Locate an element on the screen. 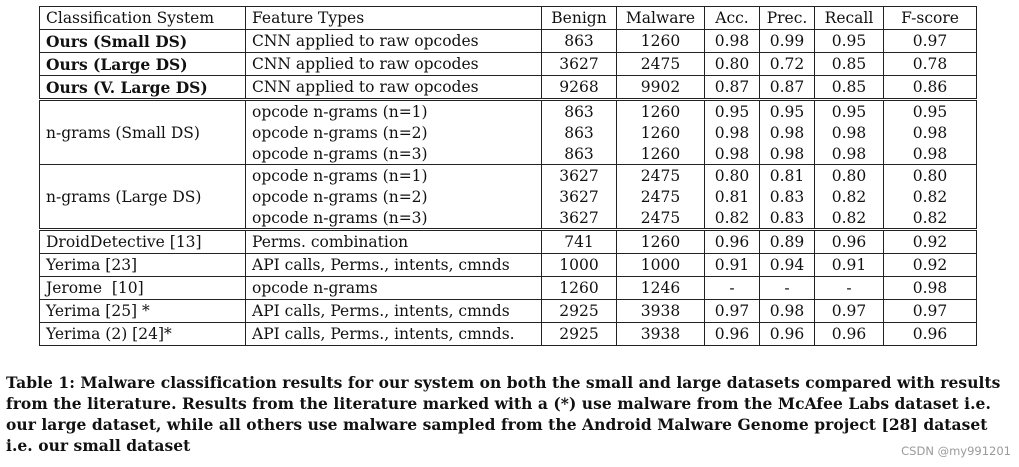 The width and height of the screenshot is (1019, 467). acc-cell: 0.97 is located at coordinates (732, 311).